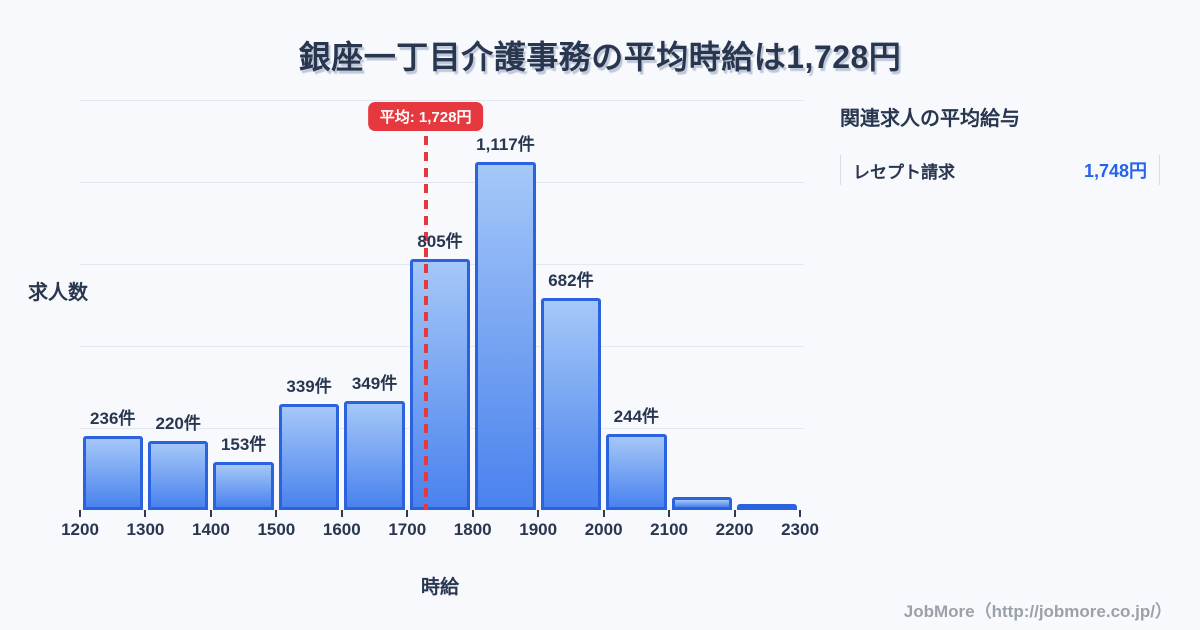 This screenshot has width=1200, height=630. What do you see at coordinates (113, 418) in the screenshot?
I see `bar-value-label: 236件` at bounding box center [113, 418].